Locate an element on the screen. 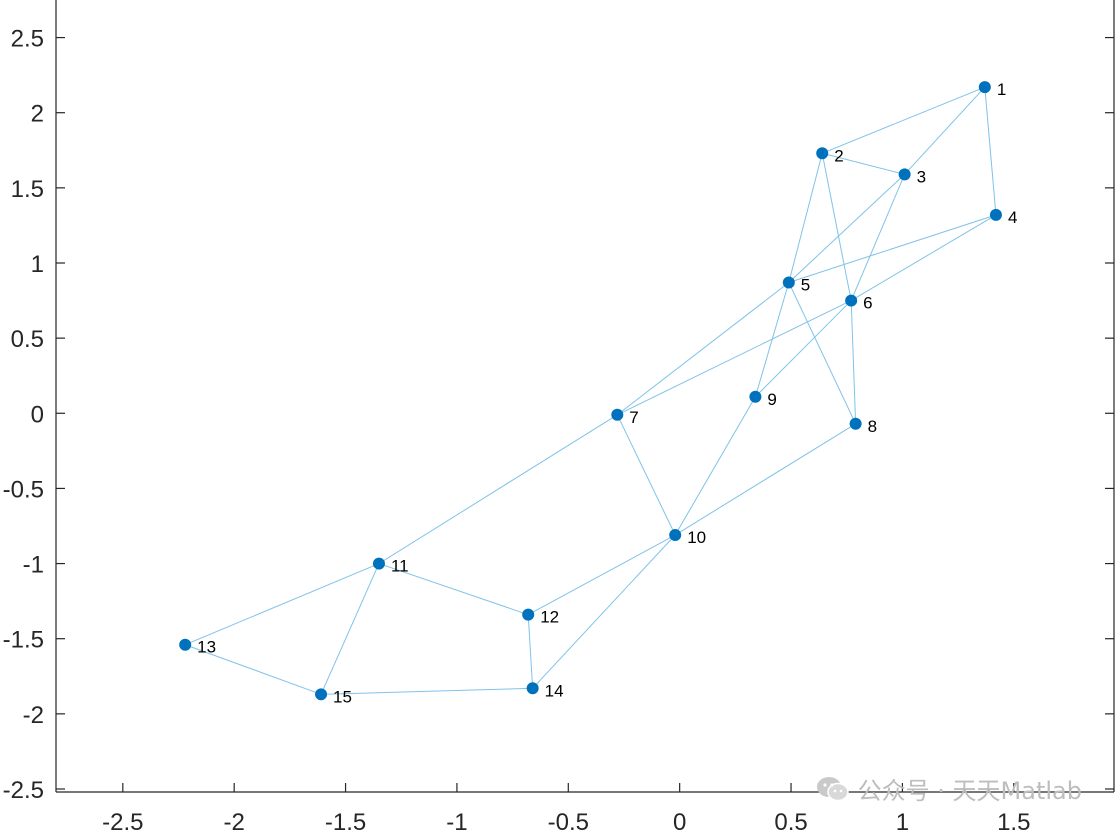 Image resolution: width=1118 pixels, height=836 pixels. node-label-12: 12 is located at coordinates (549, 617).